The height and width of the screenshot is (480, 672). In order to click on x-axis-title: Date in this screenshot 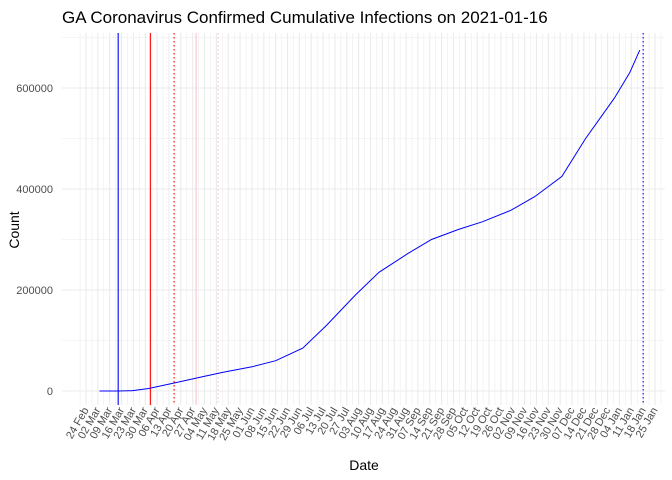, I will do `click(364, 465)`.